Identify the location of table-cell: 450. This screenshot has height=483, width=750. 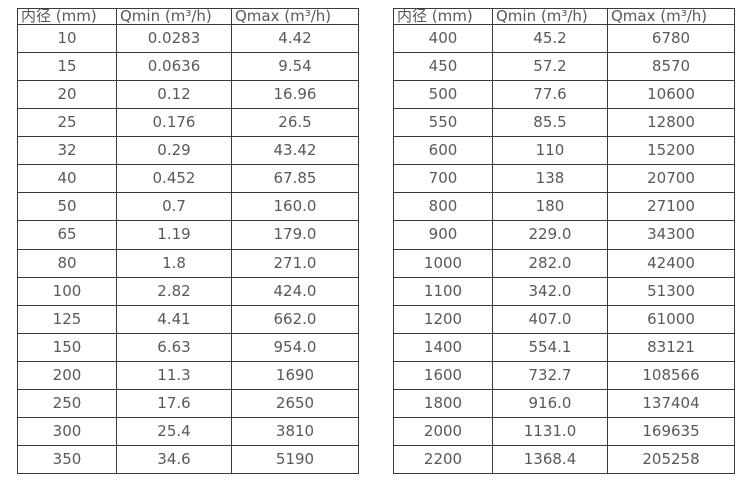
(443, 67).